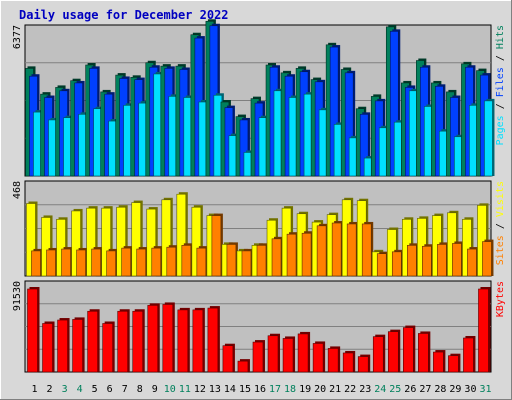 The width and height of the screenshot is (512, 400). Describe the element at coordinates (410, 389) in the screenshot. I see `x-tick-label: 26` at that location.